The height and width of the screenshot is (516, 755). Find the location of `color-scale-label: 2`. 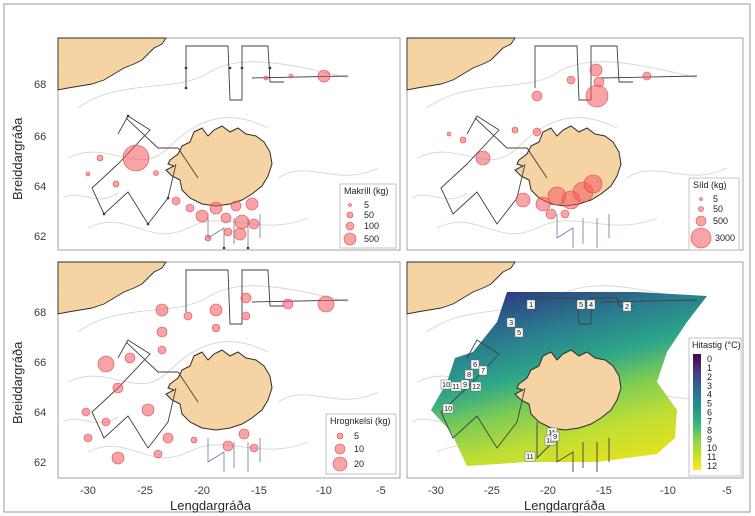

color-scale-label: 2 is located at coordinates (709, 377).